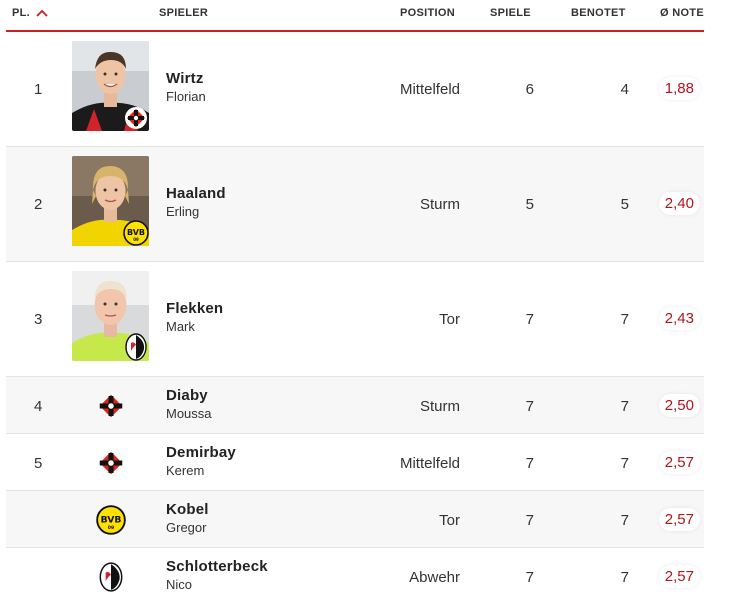 This screenshot has height=601, width=730. What do you see at coordinates (21, 13) in the screenshot?
I see `rank-header-label: PL.` at bounding box center [21, 13].